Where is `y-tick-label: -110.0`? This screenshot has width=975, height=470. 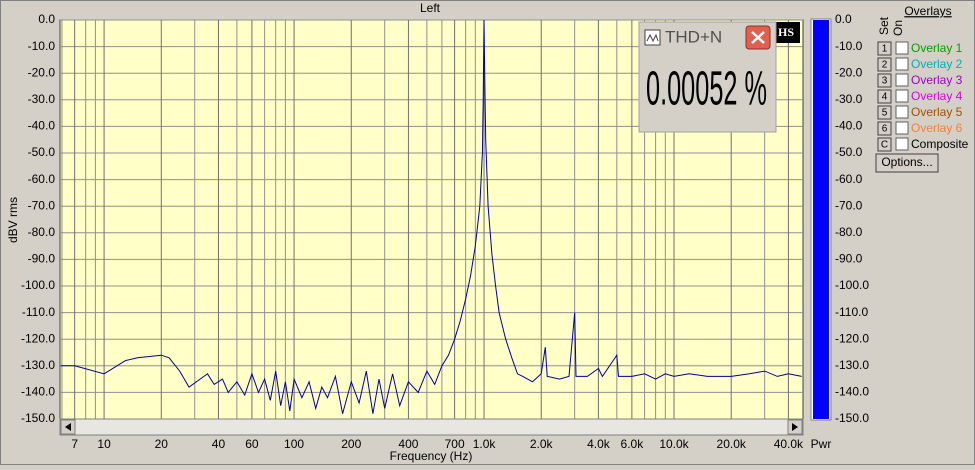 y-tick-label: -110.0 is located at coordinates (38, 312).